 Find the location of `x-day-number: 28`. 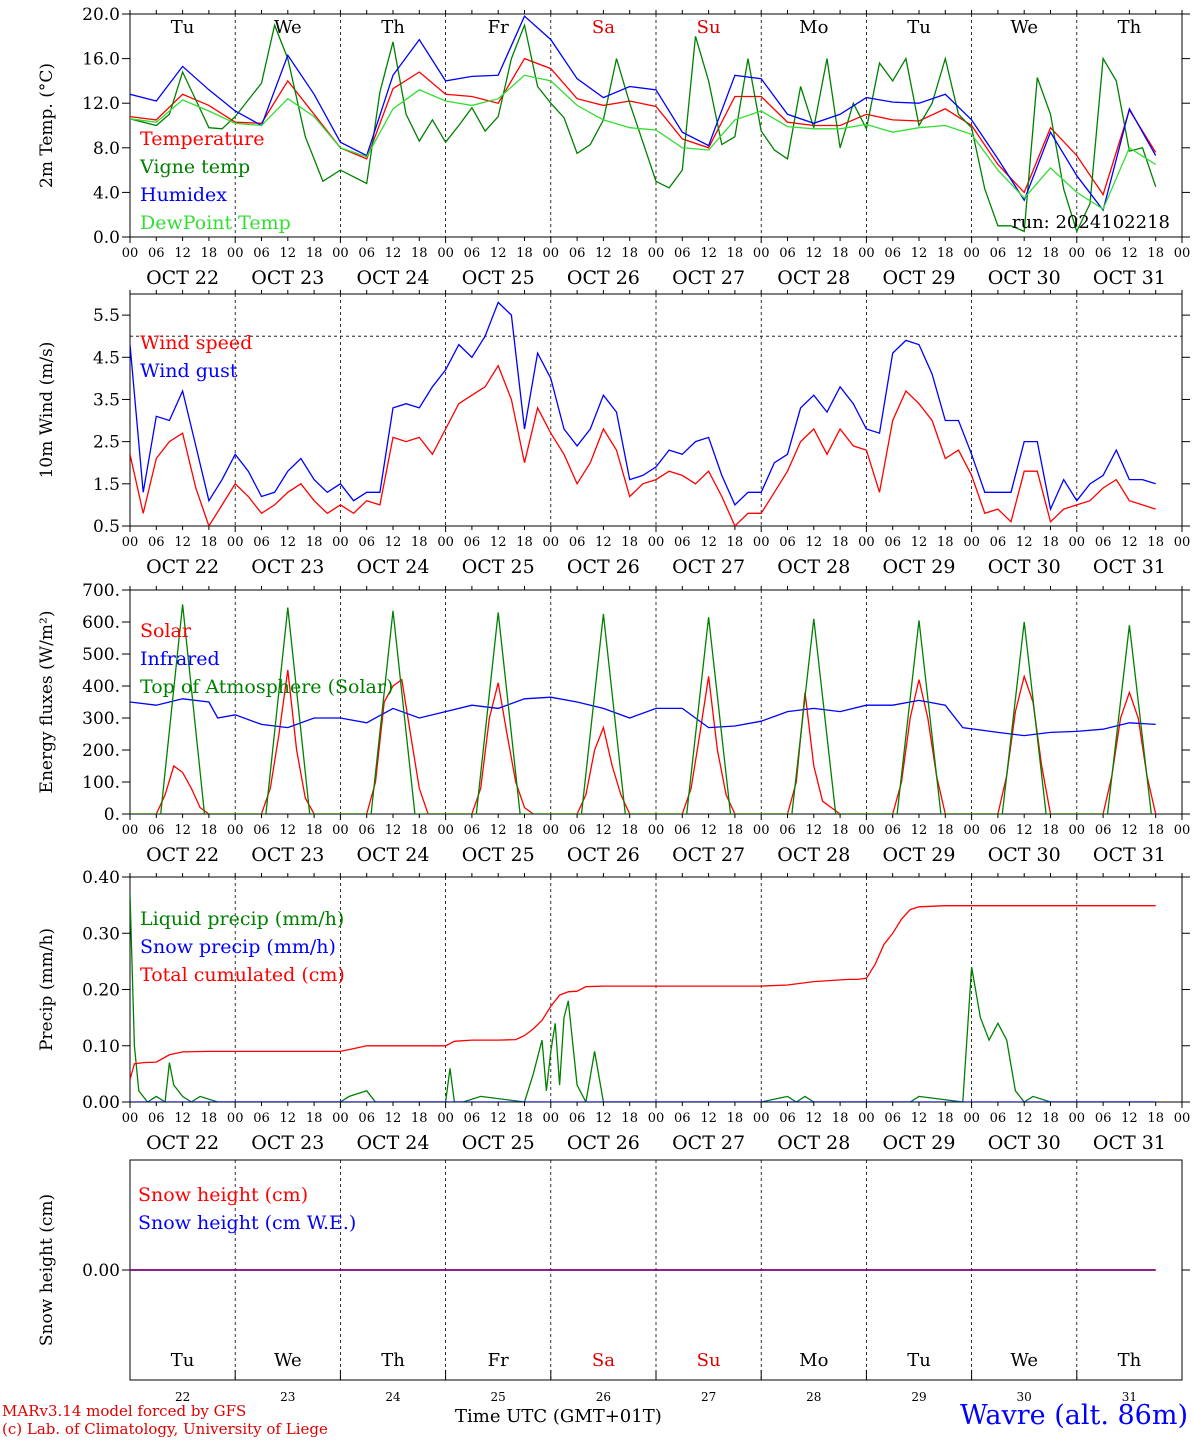

x-day-number: 28 is located at coordinates (813, 1397).